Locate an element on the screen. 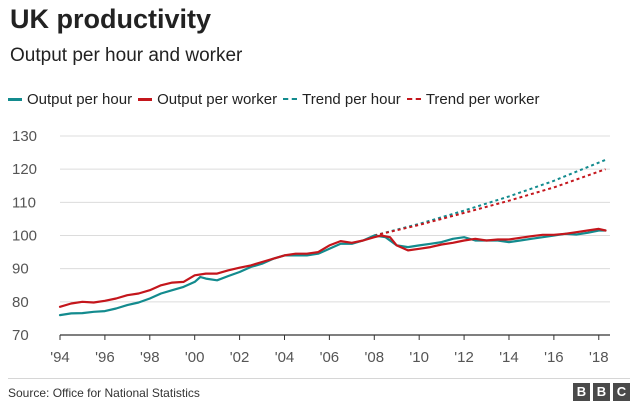 The width and height of the screenshot is (640, 409). x-tick-label-2008: '08 is located at coordinates (375, 357).